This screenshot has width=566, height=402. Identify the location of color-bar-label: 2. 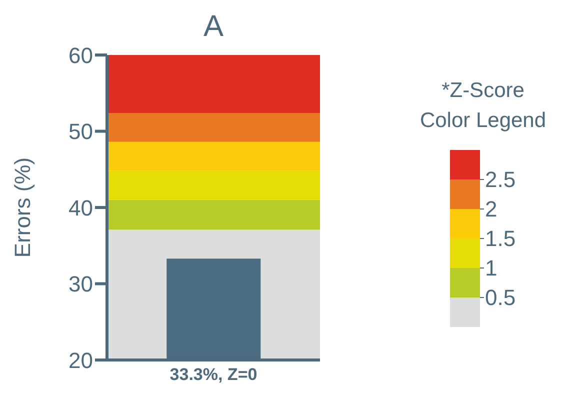
(491, 209).